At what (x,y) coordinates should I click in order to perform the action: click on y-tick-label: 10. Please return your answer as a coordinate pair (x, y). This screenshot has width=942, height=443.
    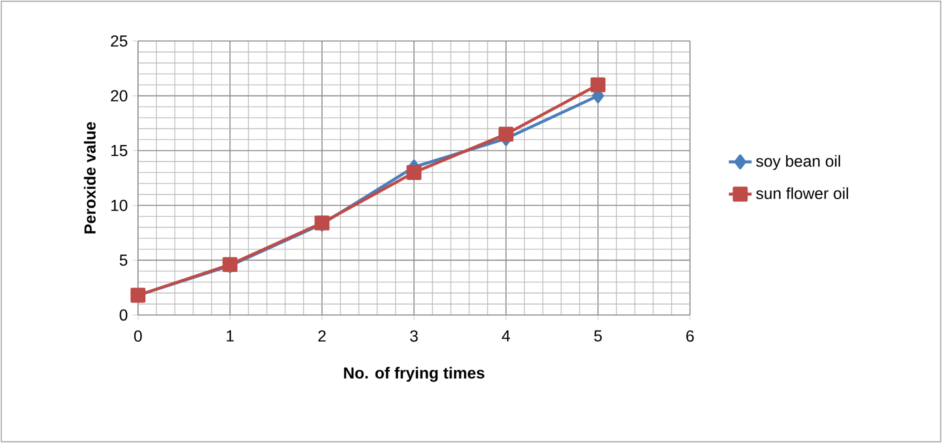
    Looking at the image, I should click on (119, 206).